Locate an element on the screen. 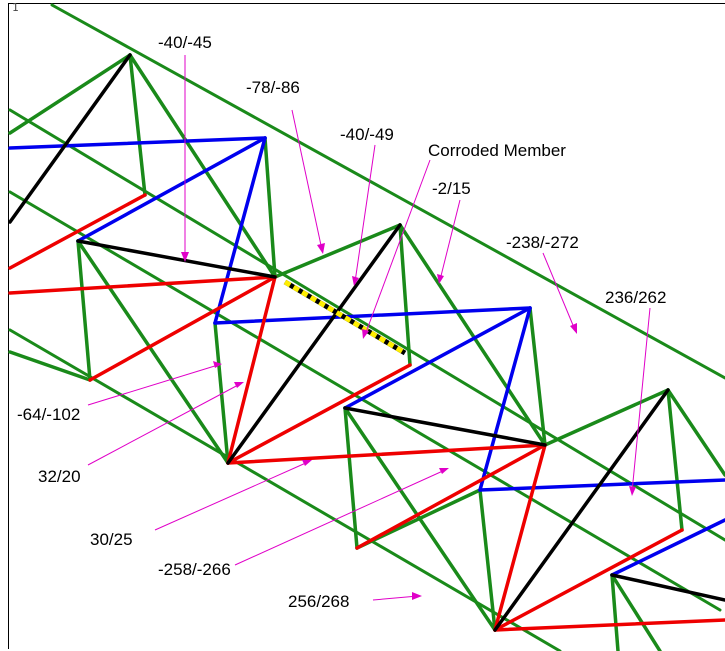  label-l10: 30/25 is located at coordinates (111, 539).